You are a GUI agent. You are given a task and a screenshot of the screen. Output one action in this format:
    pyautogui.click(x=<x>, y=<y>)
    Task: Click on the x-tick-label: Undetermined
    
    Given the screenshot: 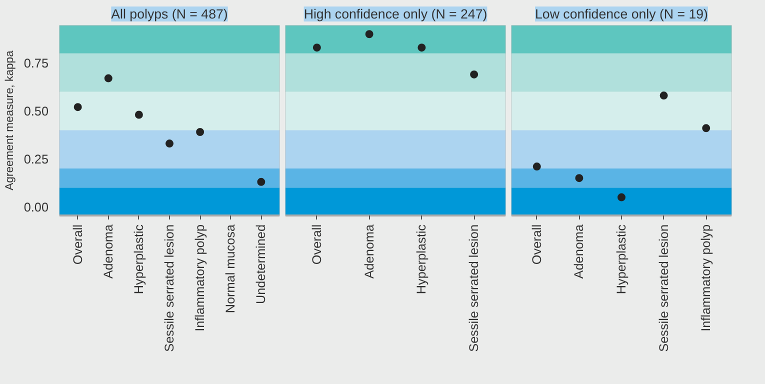 What is the action you would take?
    pyautogui.click(x=261, y=264)
    